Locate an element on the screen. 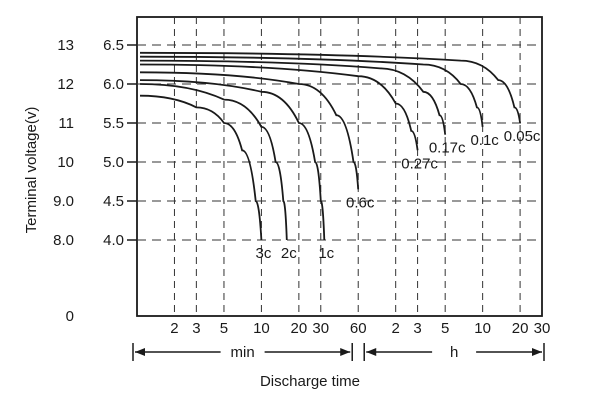  series-line-2c is located at coordinates (213, 162).